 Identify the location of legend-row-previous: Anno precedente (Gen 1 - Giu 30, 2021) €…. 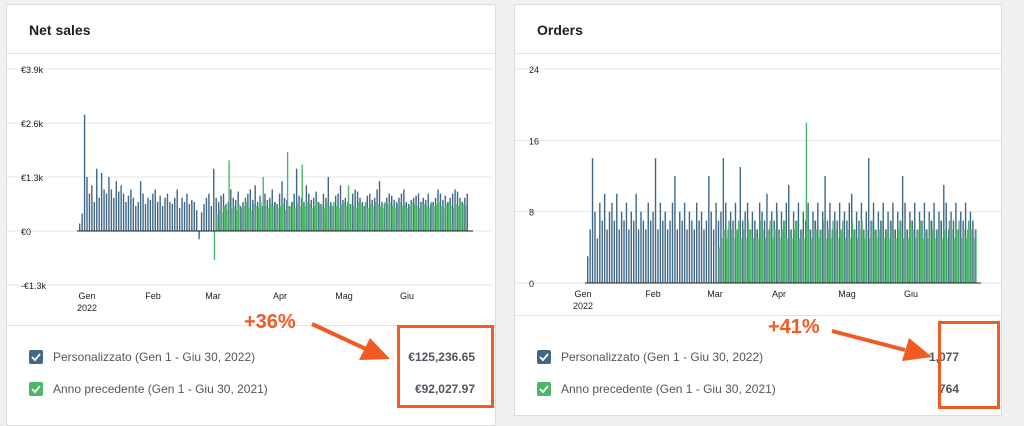
(251, 390).